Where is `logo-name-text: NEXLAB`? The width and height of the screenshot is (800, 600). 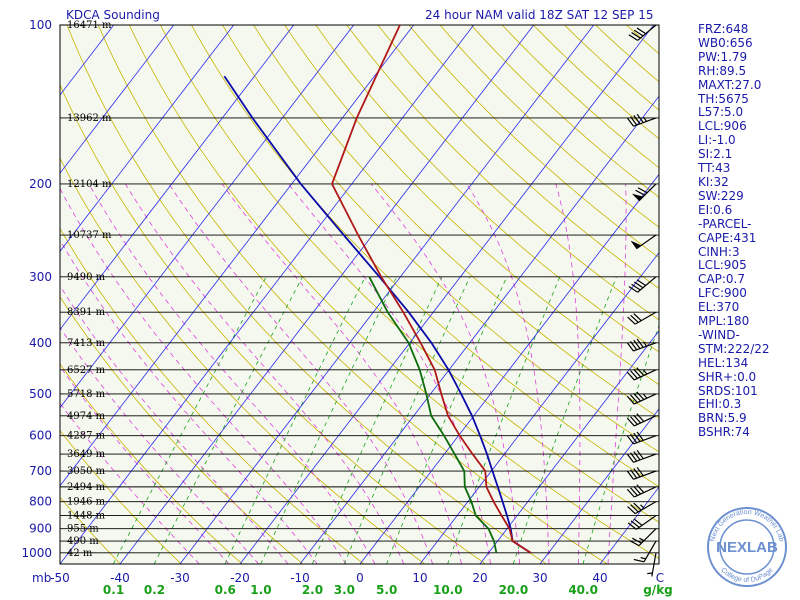
logo-name-text: NEXLAB is located at coordinates (747, 547).